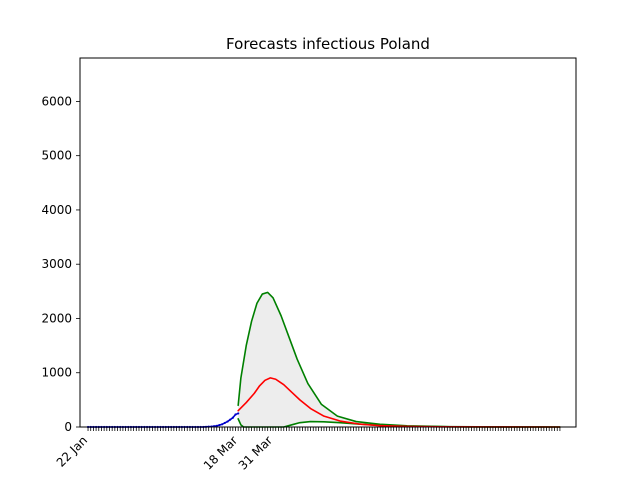 The height and width of the screenshot is (480, 640). What do you see at coordinates (56, 264) in the screenshot?
I see `y-tick-label: 3000` at bounding box center [56, 264].